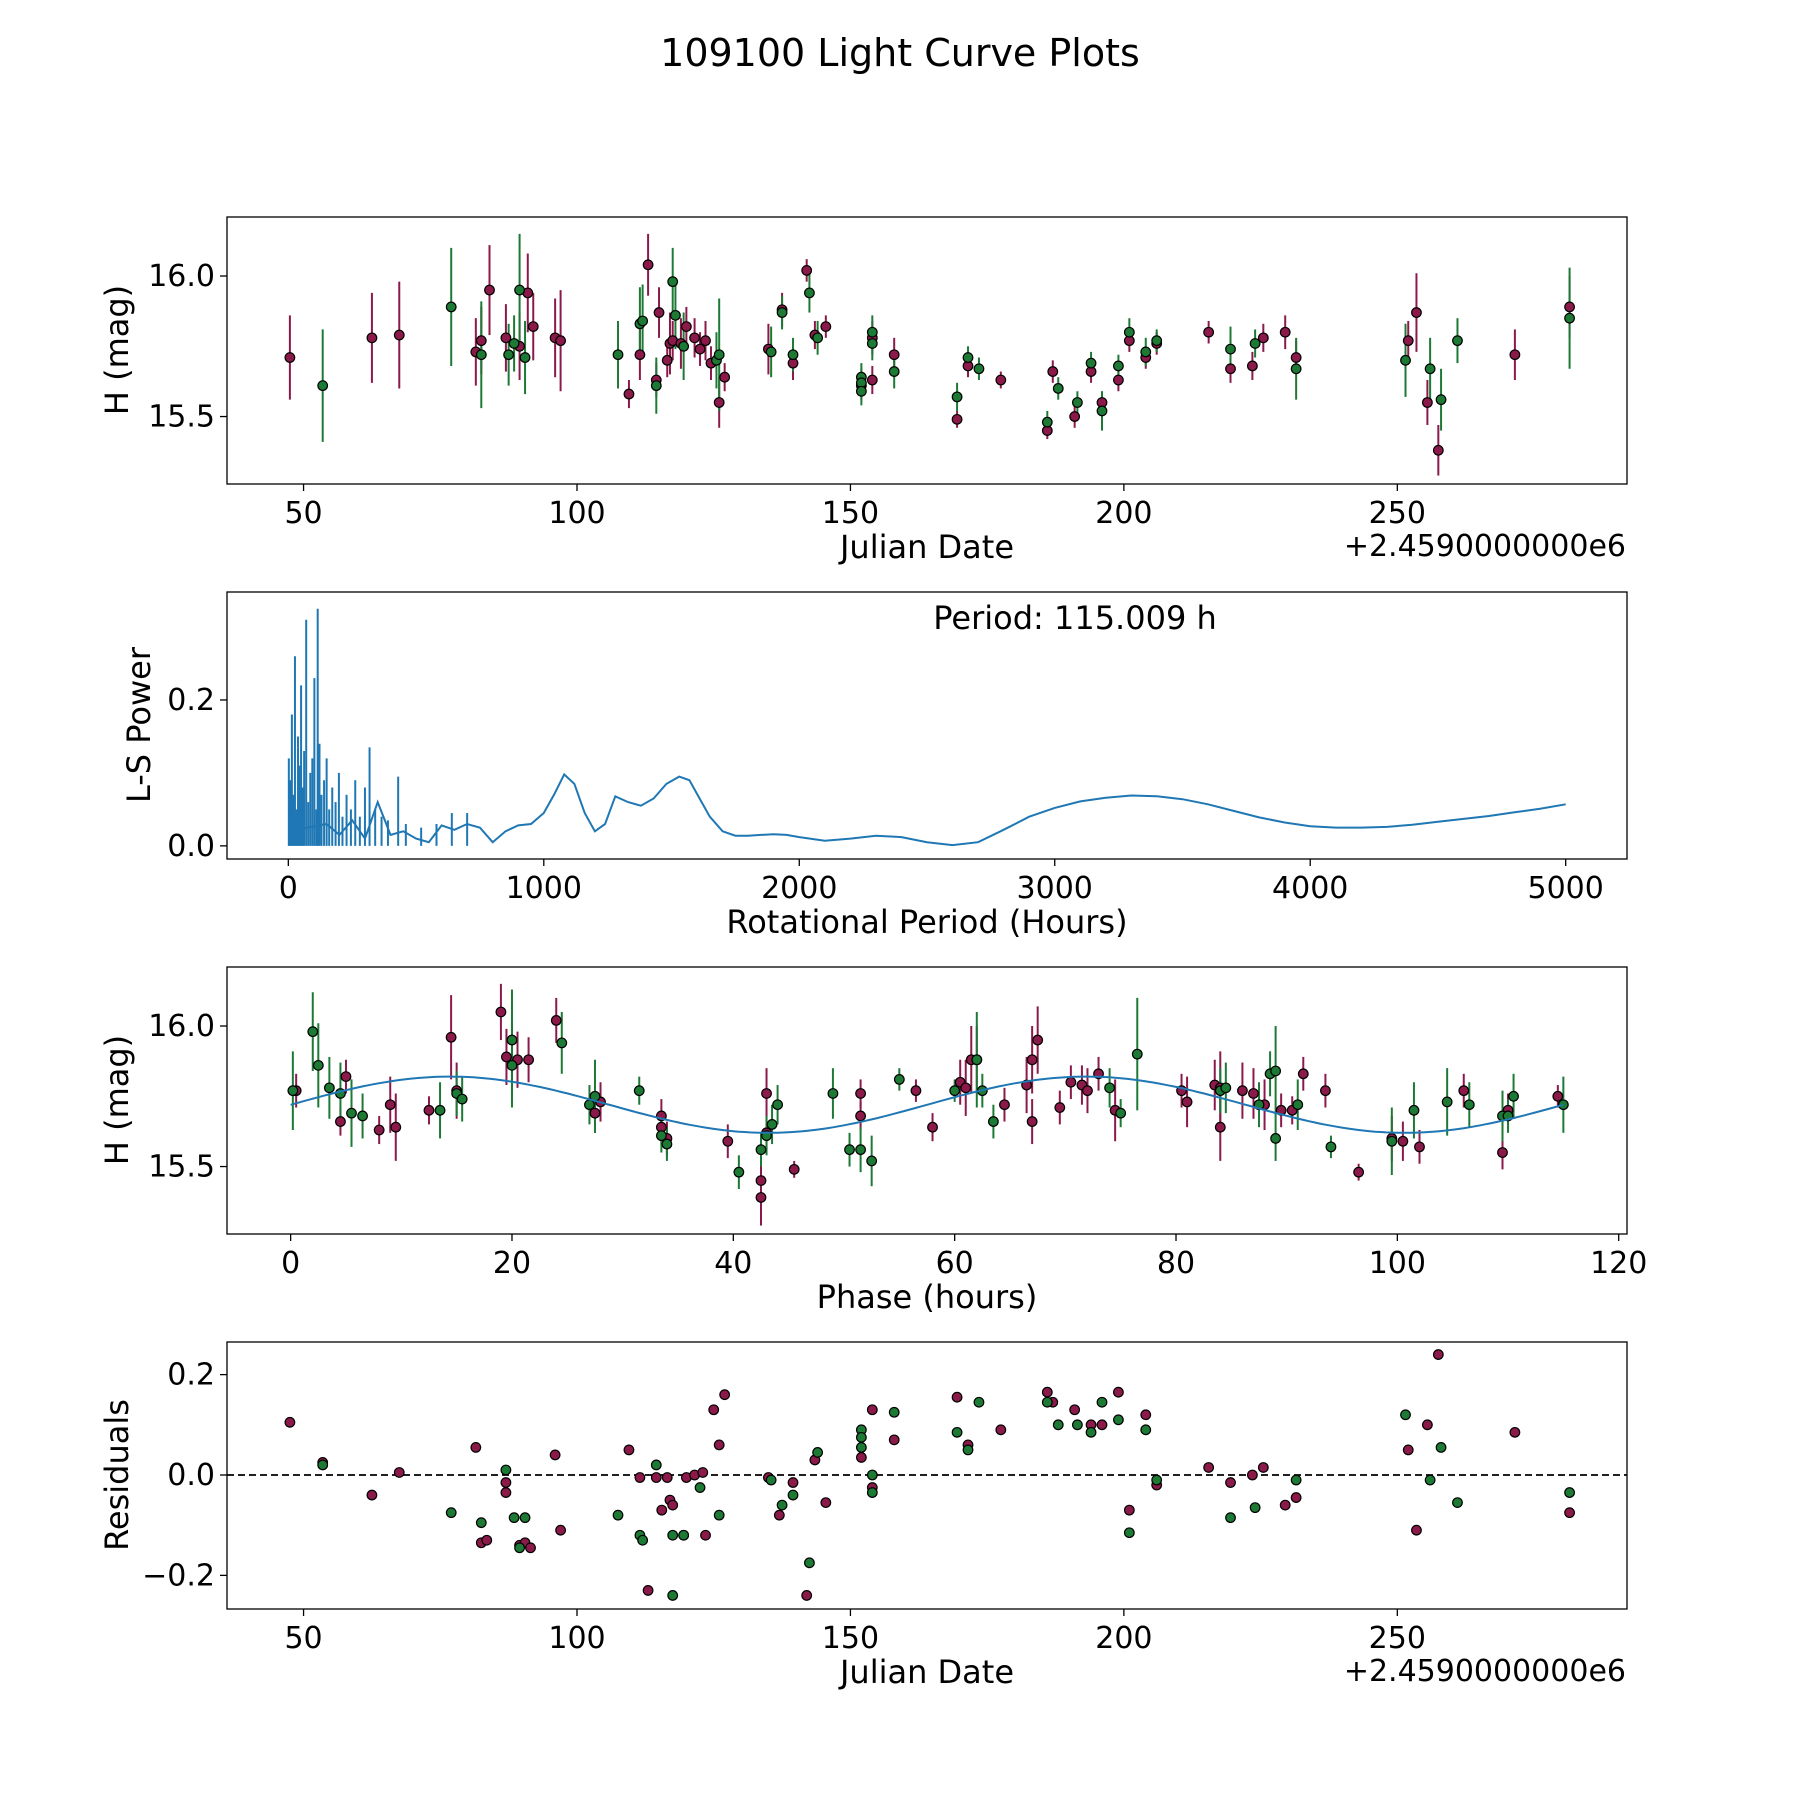 The image size is (1800, 1800). What do you see at coordinates (926, 1672) in the screenshot?
I see `panel-residuals-xlabel: Julian Date` at bounding box center [926, 1672].